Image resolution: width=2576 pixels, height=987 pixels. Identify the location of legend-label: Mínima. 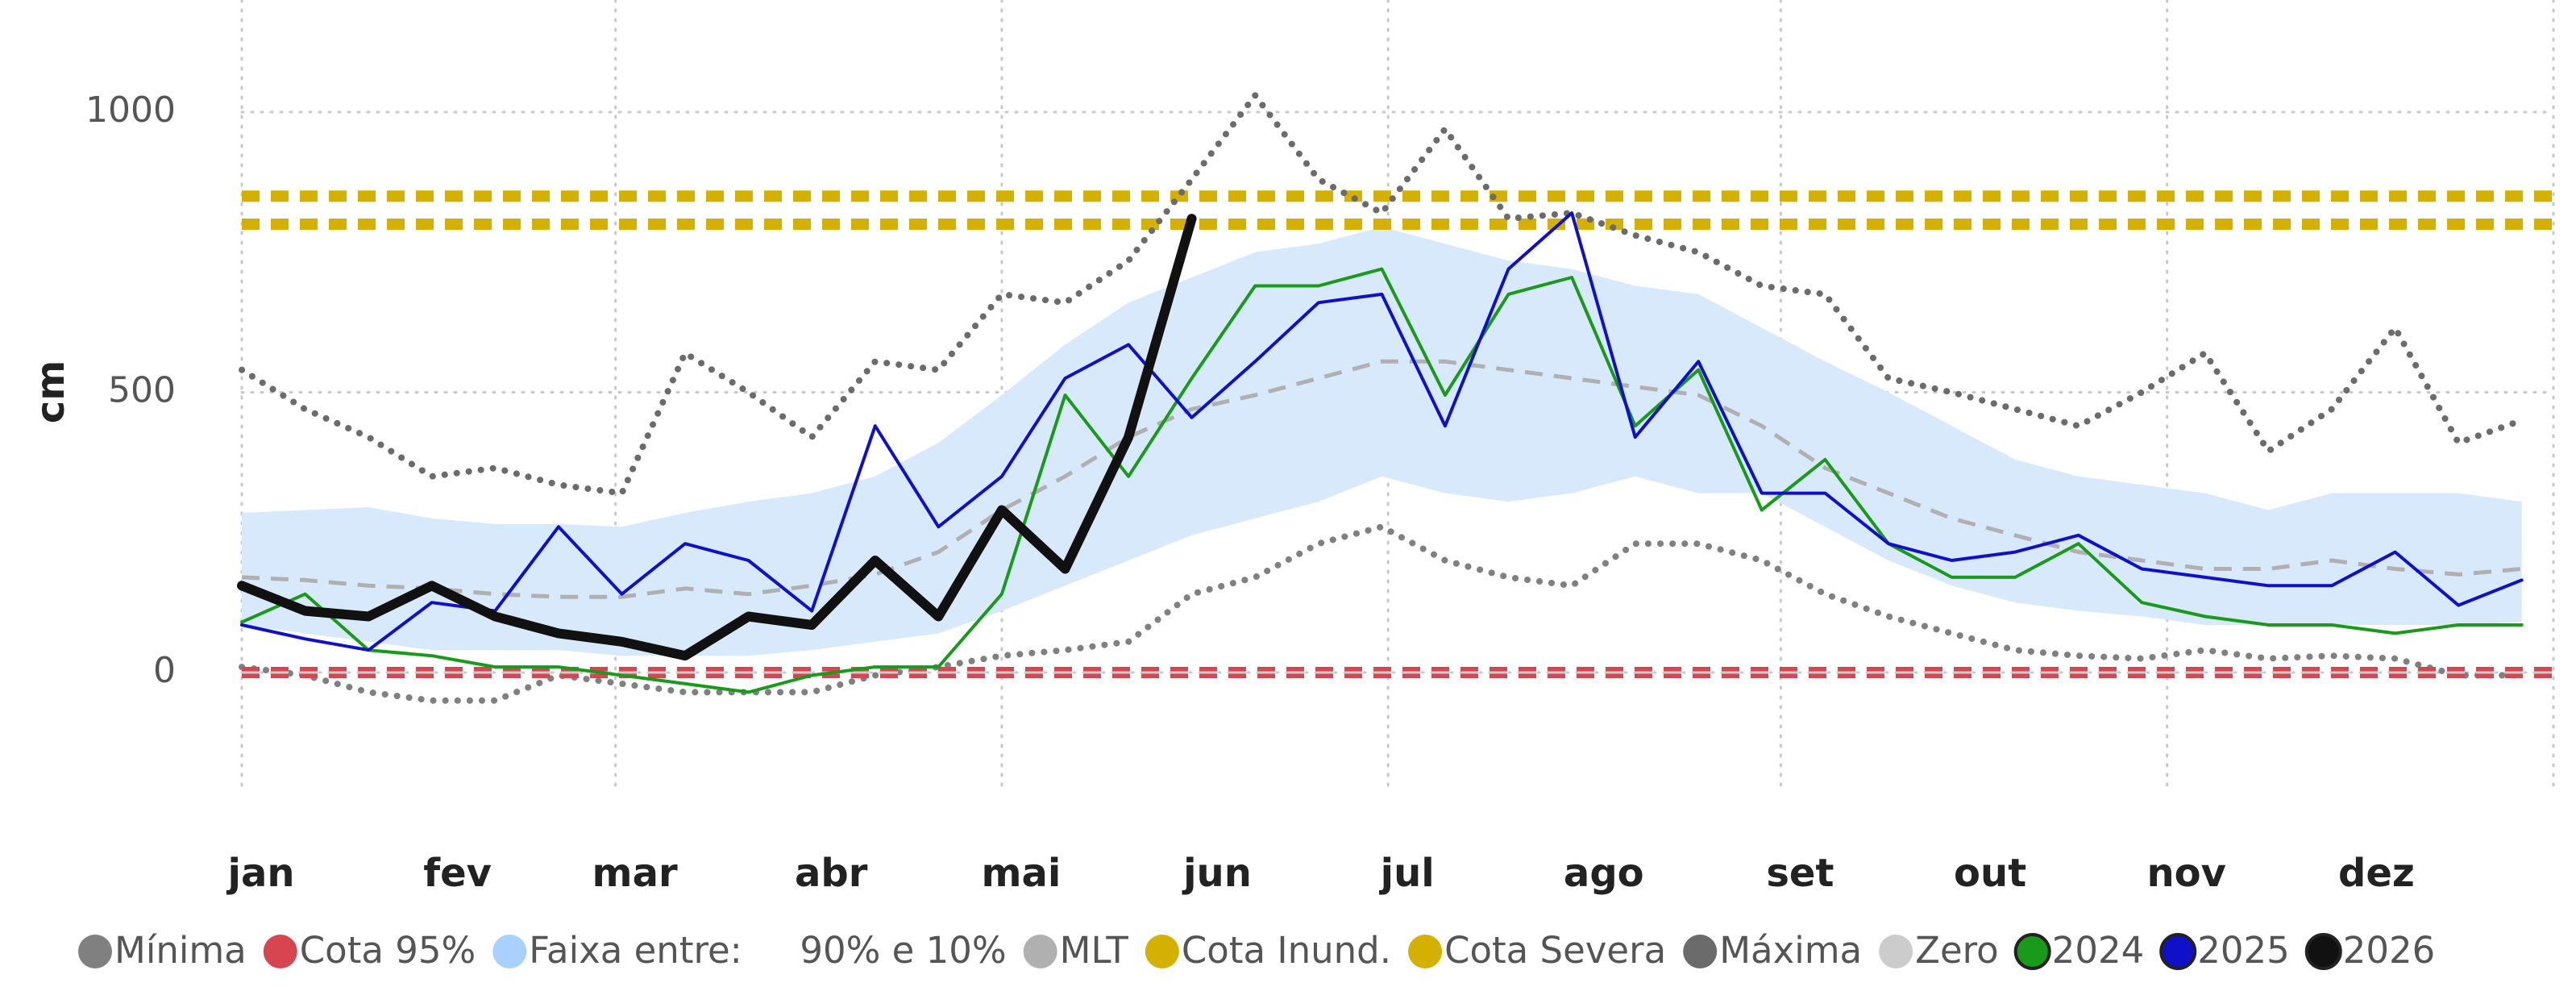
(180, 951).